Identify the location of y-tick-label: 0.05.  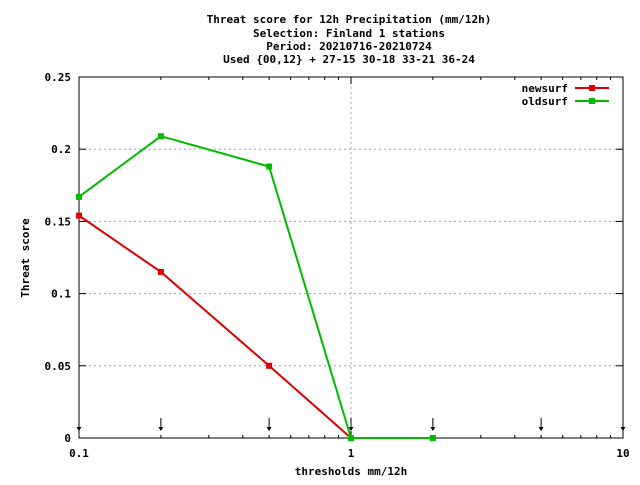
(58, 366).